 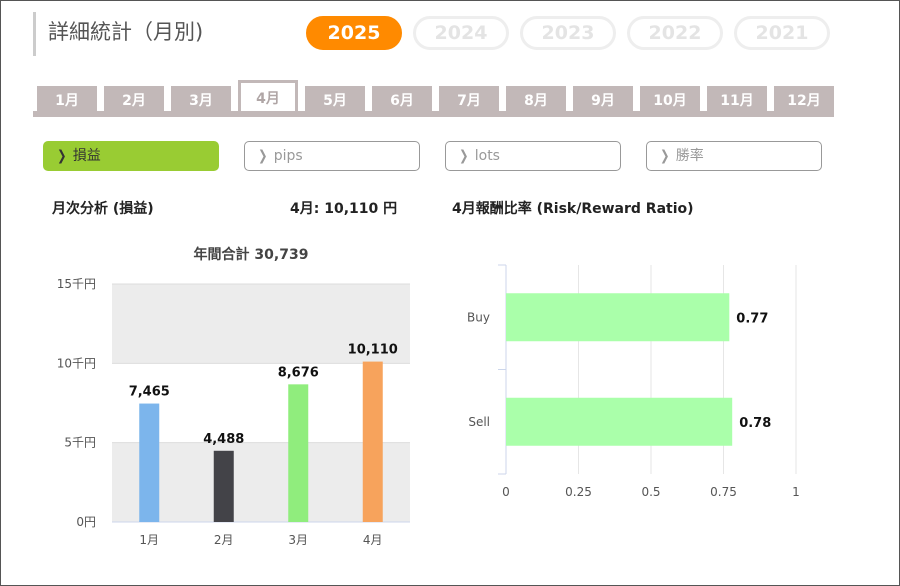 I want to click on y-tick-label: 15千円, so click(x=76, y=284).